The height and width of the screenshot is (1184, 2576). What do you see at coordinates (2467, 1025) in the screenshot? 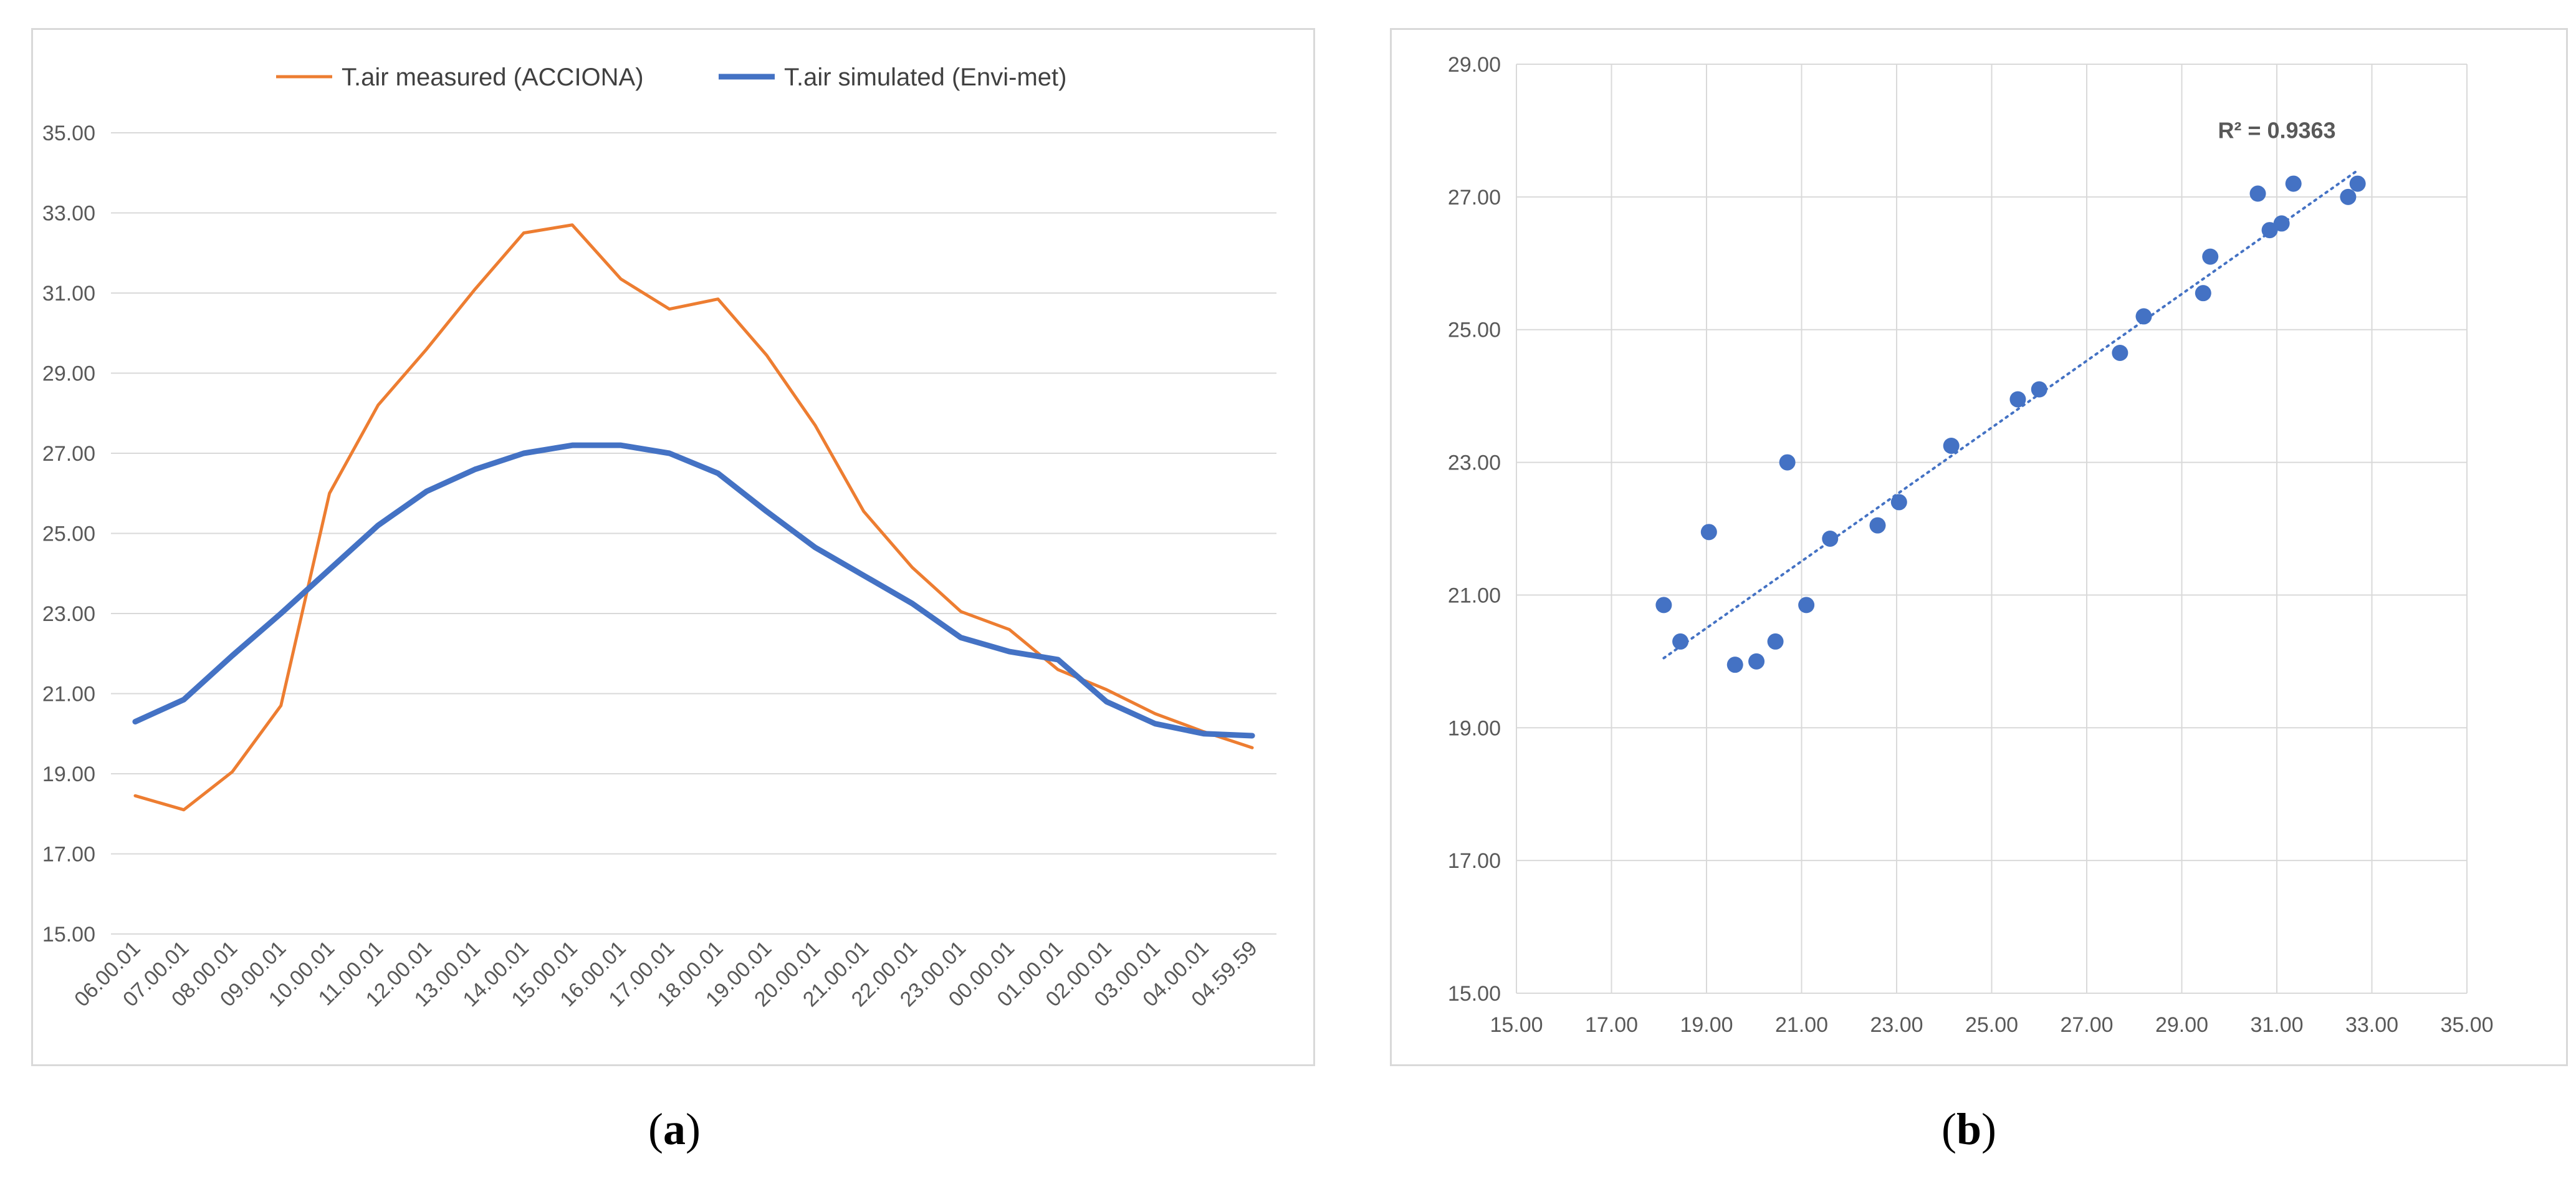
I see `x-tick-label: 35.00` at bounding box center [2467, 1025].